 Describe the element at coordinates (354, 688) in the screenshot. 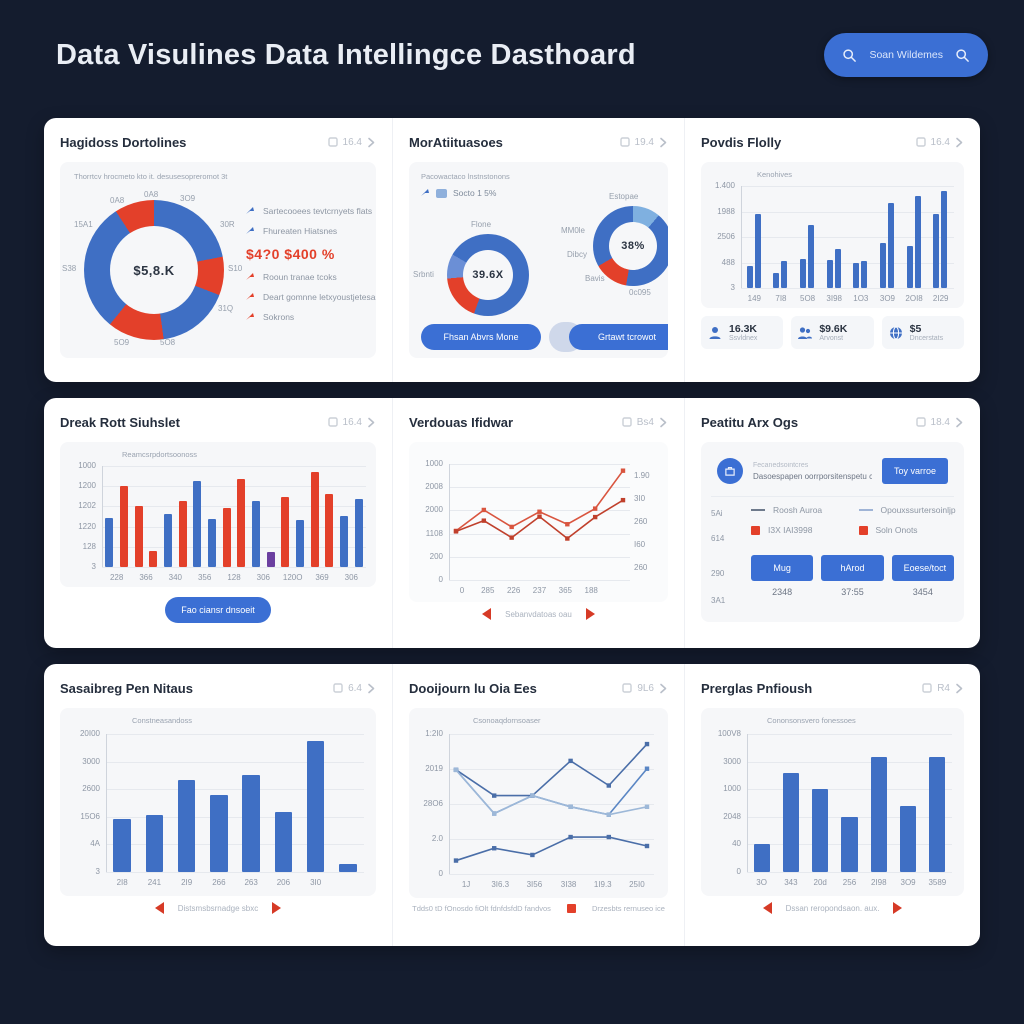

I see `panel-badge: 6.4` at that location.